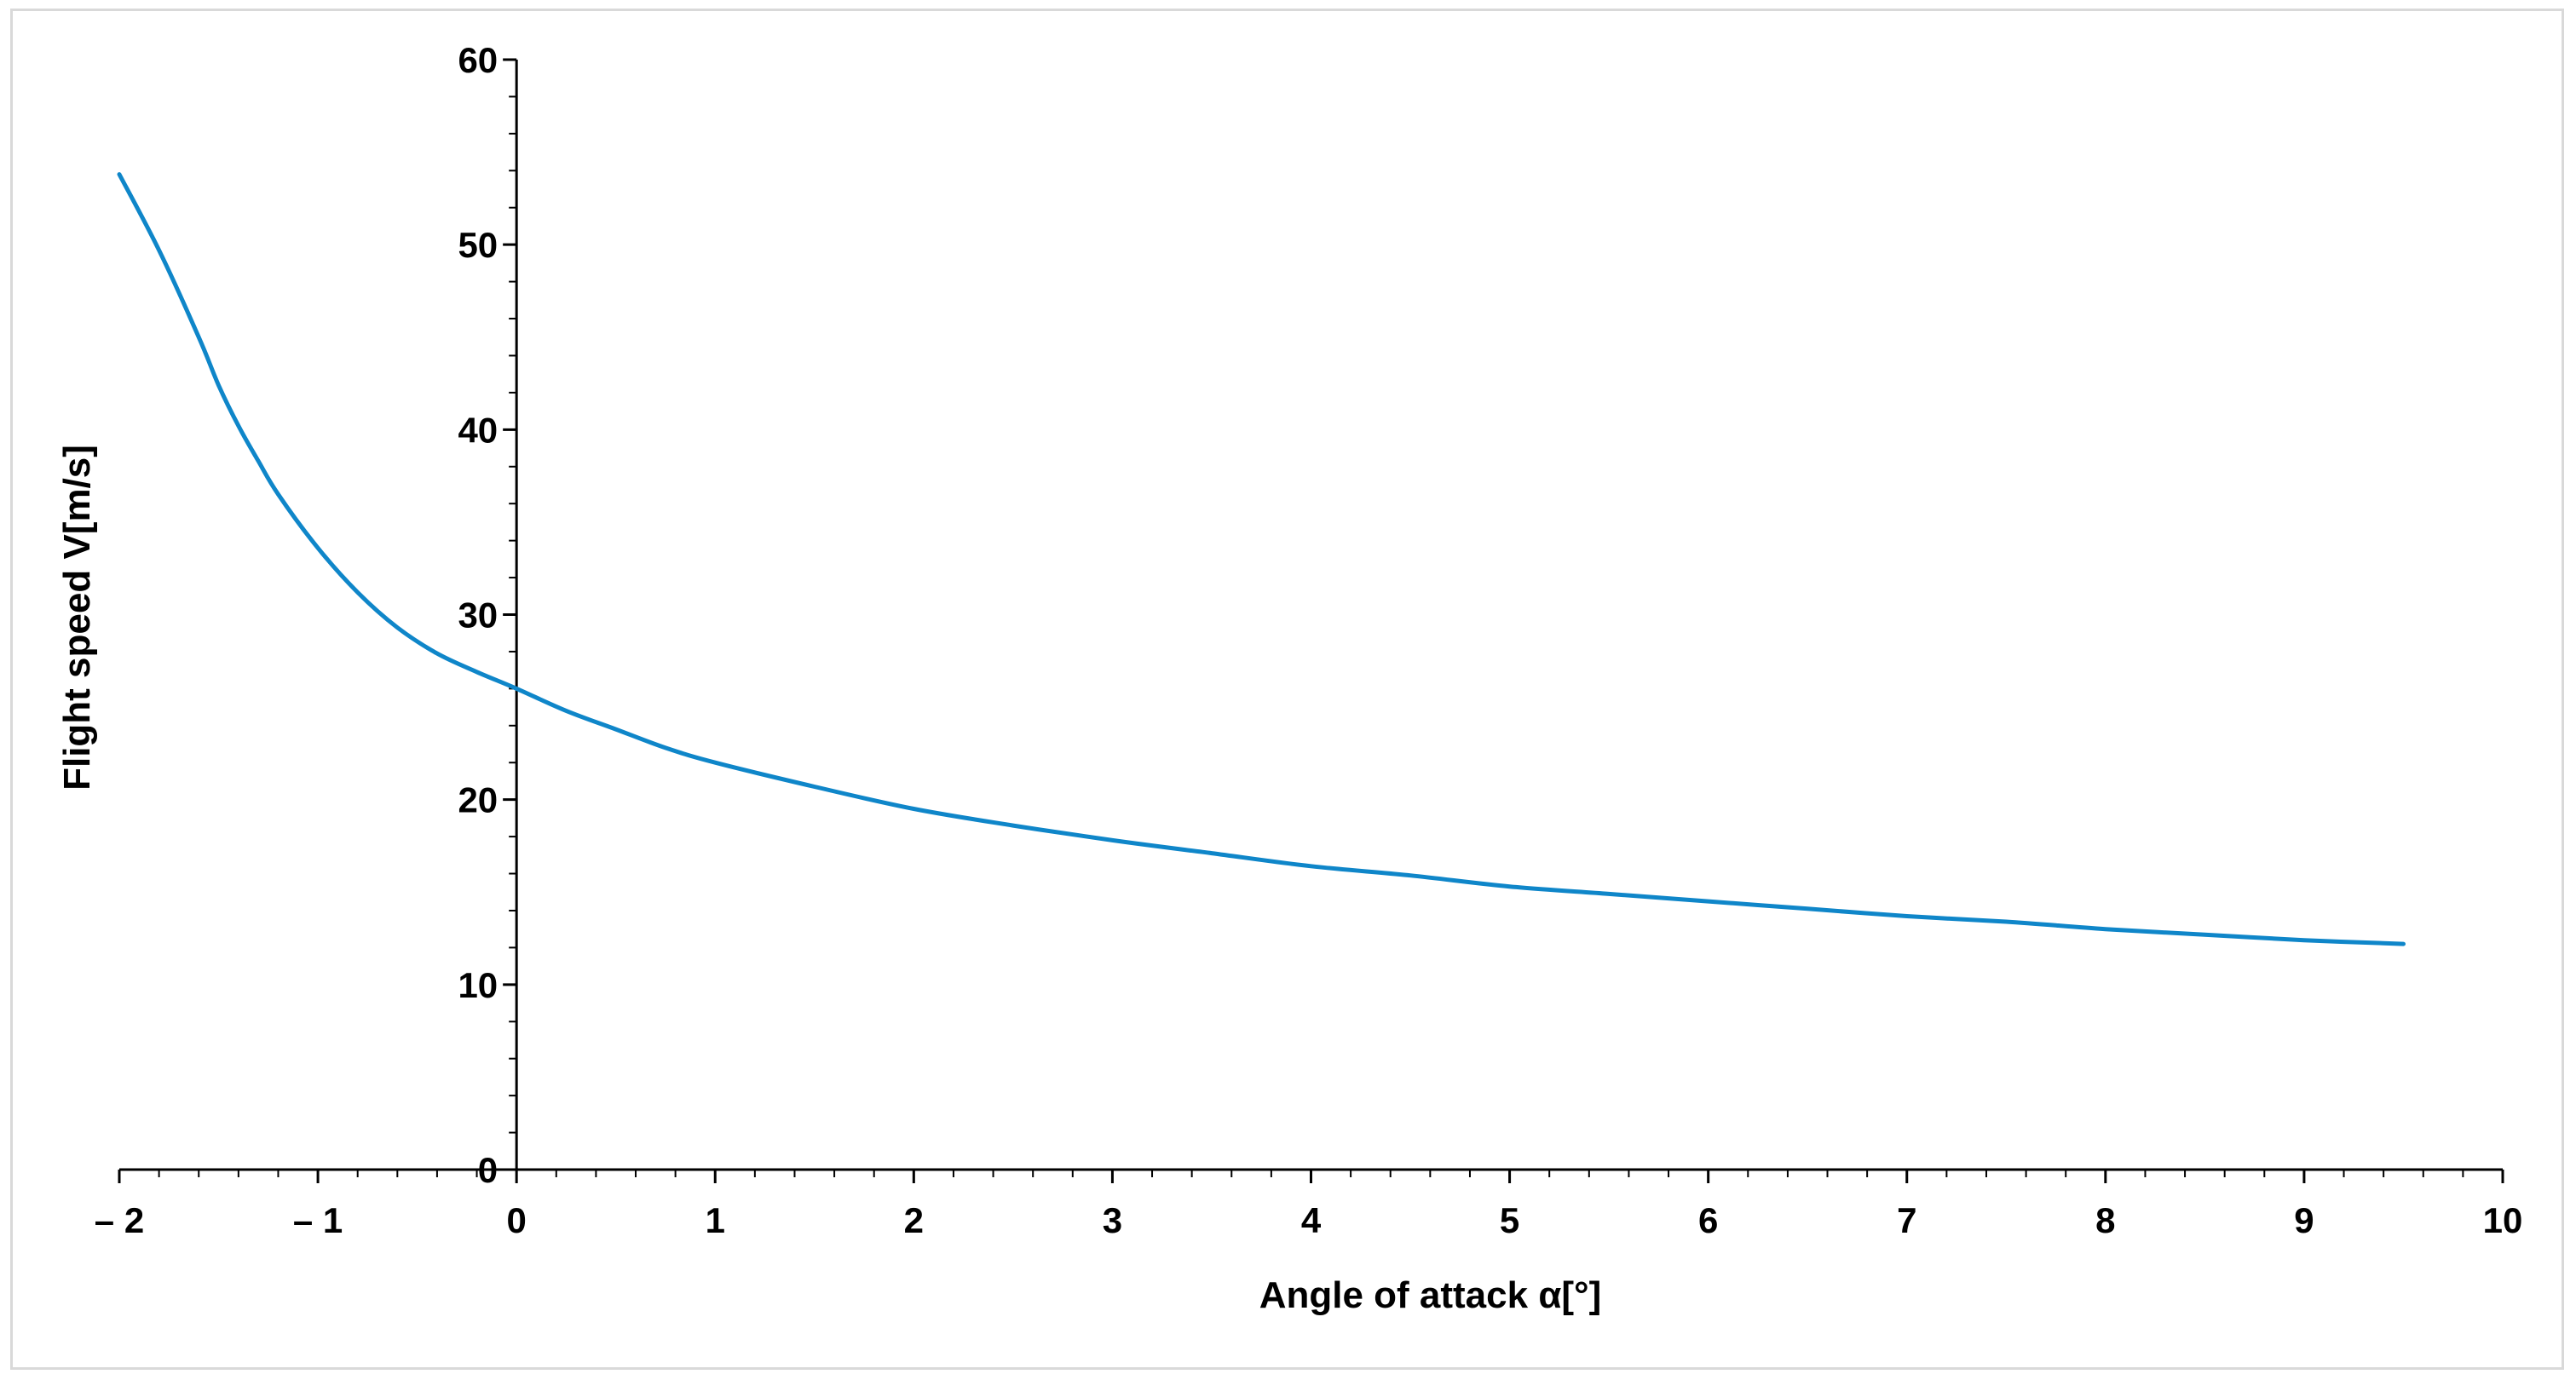 Image resolution: width=2576 pixels, height=1380 pixels. I want to click on x-tick-label: 9, so click(2304, 1220).